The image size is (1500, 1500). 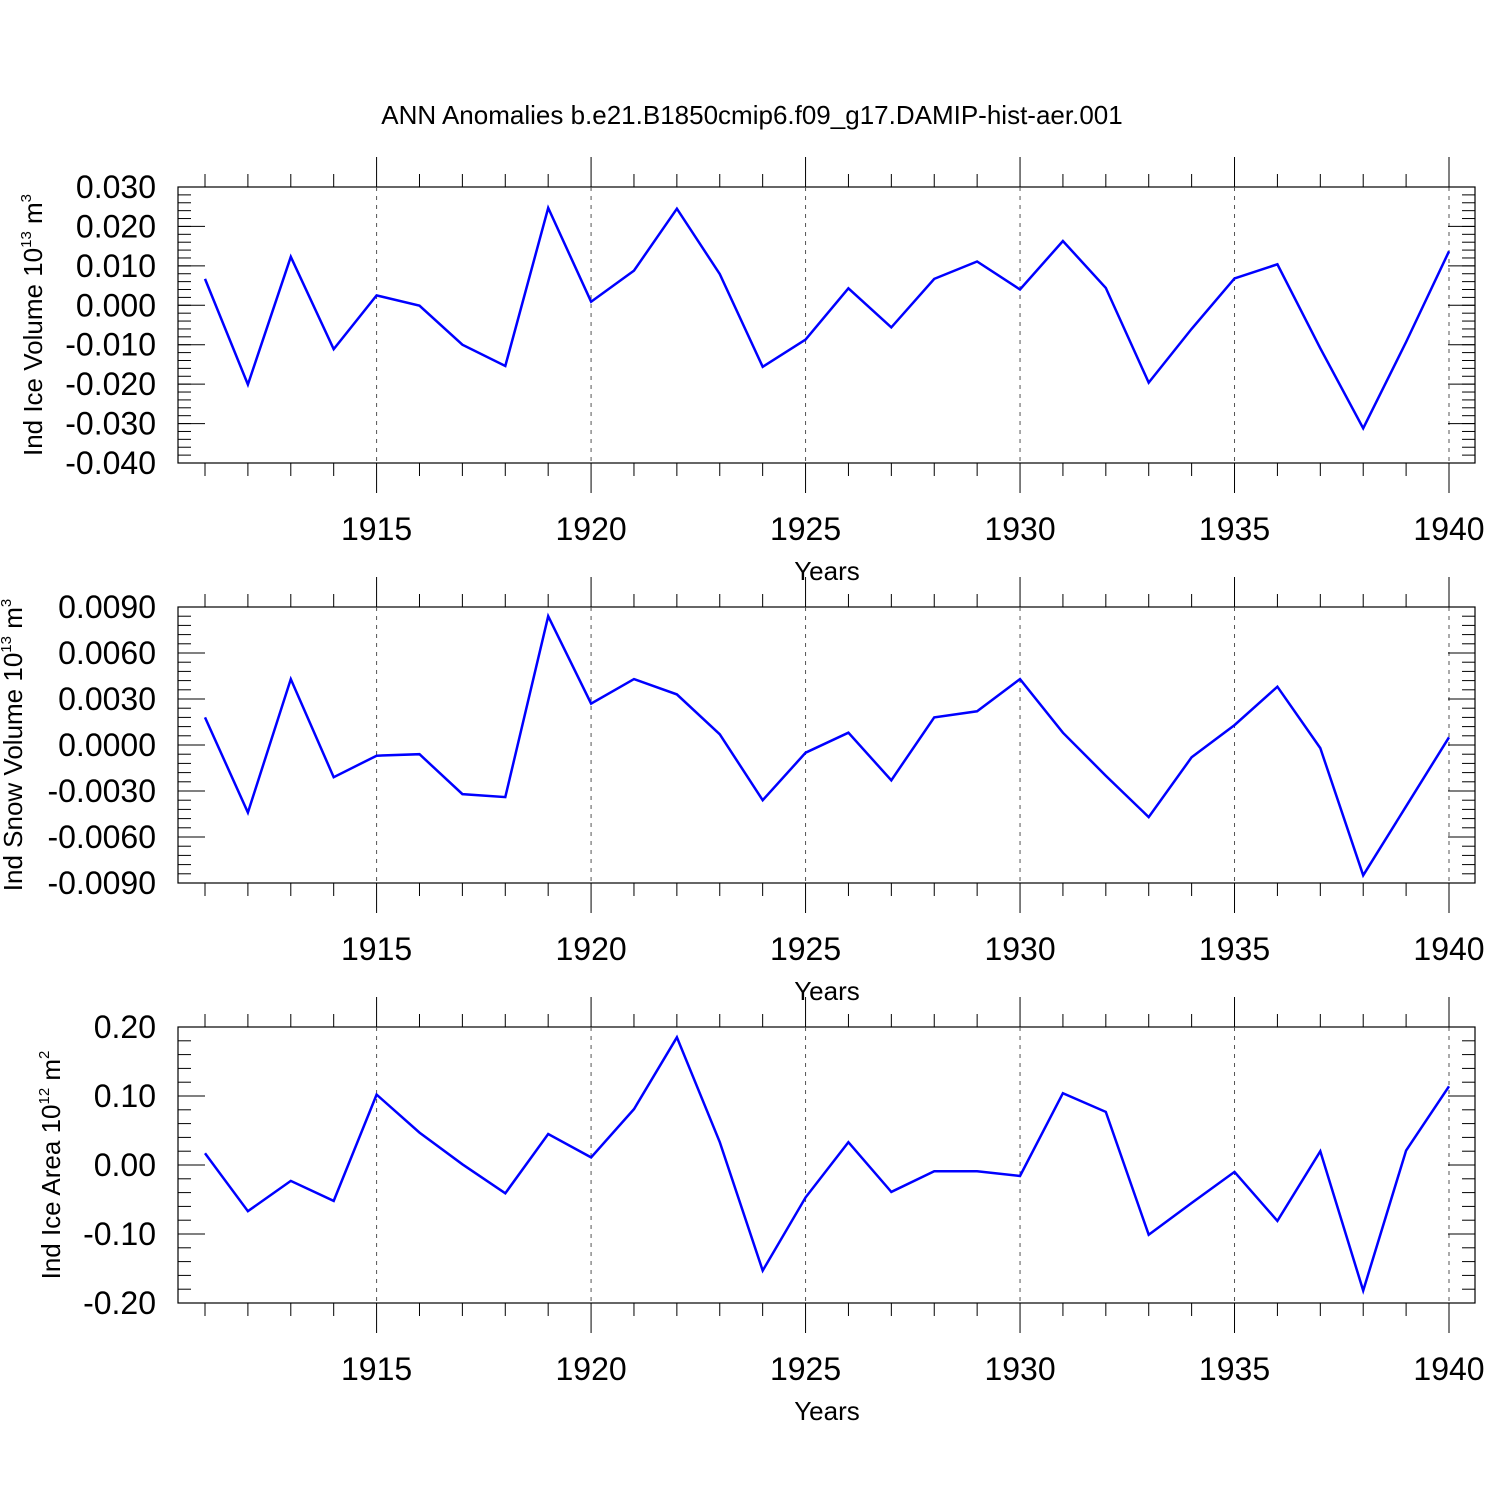 What do you see at coordinates (33, 325) in the screenshot?
I see `y-axis-title: Ind Ice Volume 1013 m3` at bounding box center [33, 325].